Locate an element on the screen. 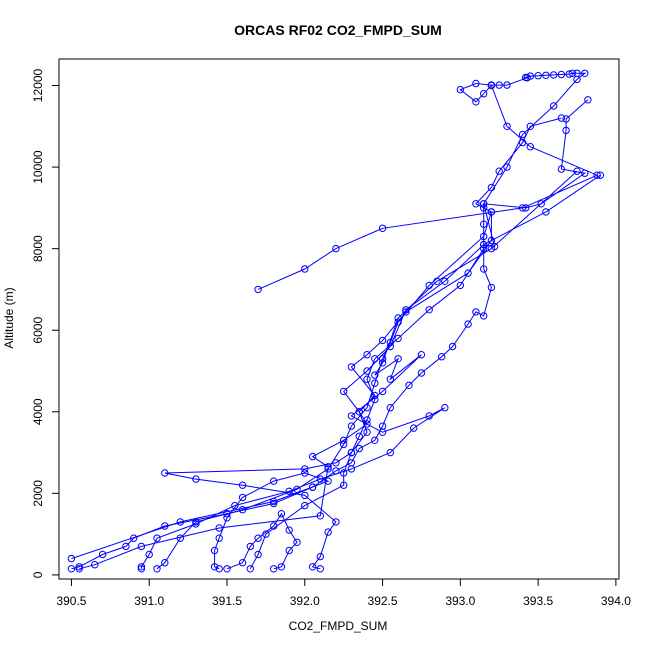  y-tick-label: 6000 is located at coordinates (38, 330).